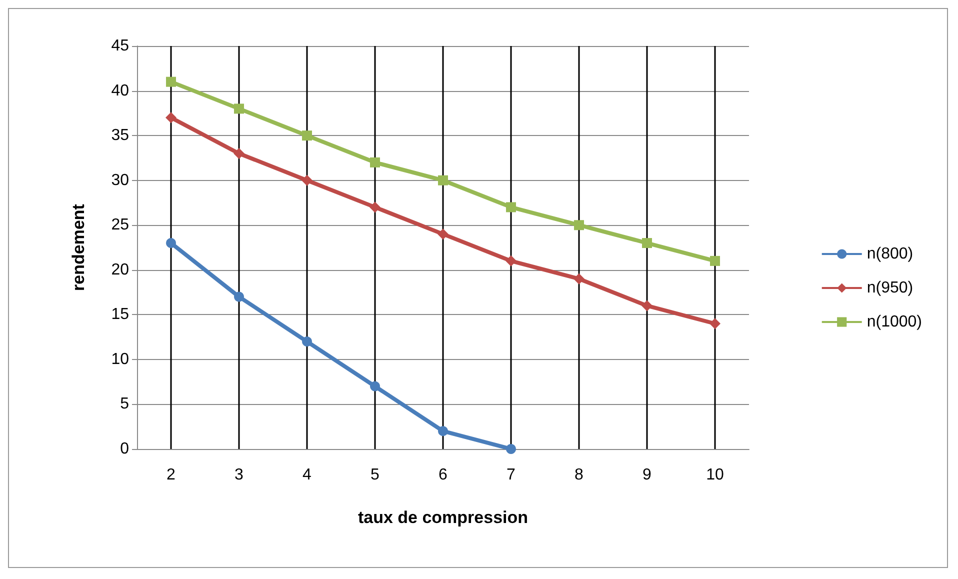  Describe the element at coordinates (443, 517) in the screenshot. I see `x-axis-title: taux de compression` at that location.